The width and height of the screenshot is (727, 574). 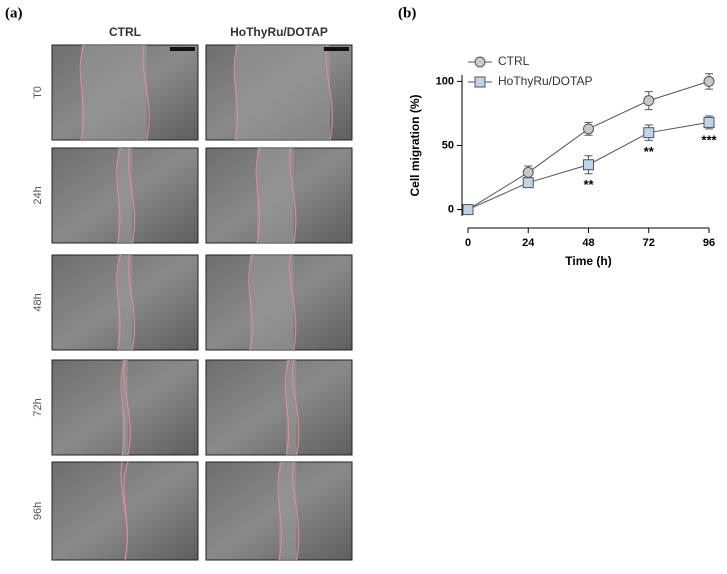 What do you see at coordinates (407, 13) in the screenshot?
I see `panel-label: (b)` at bounding box center [407, 13].